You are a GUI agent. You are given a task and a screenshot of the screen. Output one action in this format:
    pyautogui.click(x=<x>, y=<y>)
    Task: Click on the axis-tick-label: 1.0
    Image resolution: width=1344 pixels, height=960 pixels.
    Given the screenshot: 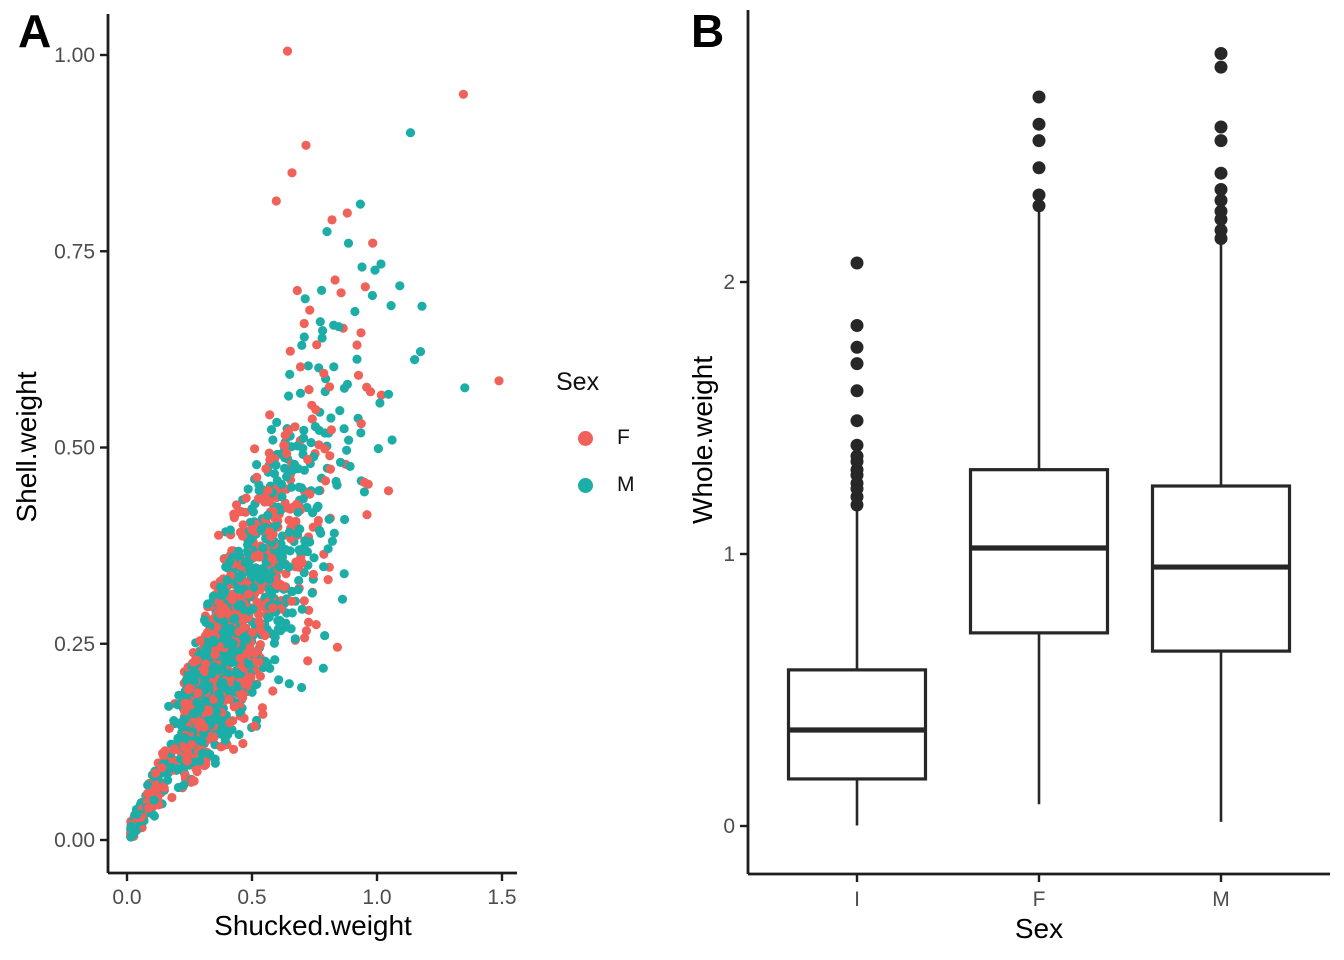 What is the action you would take?
    pyautogui.click(x=376, y=897)
    